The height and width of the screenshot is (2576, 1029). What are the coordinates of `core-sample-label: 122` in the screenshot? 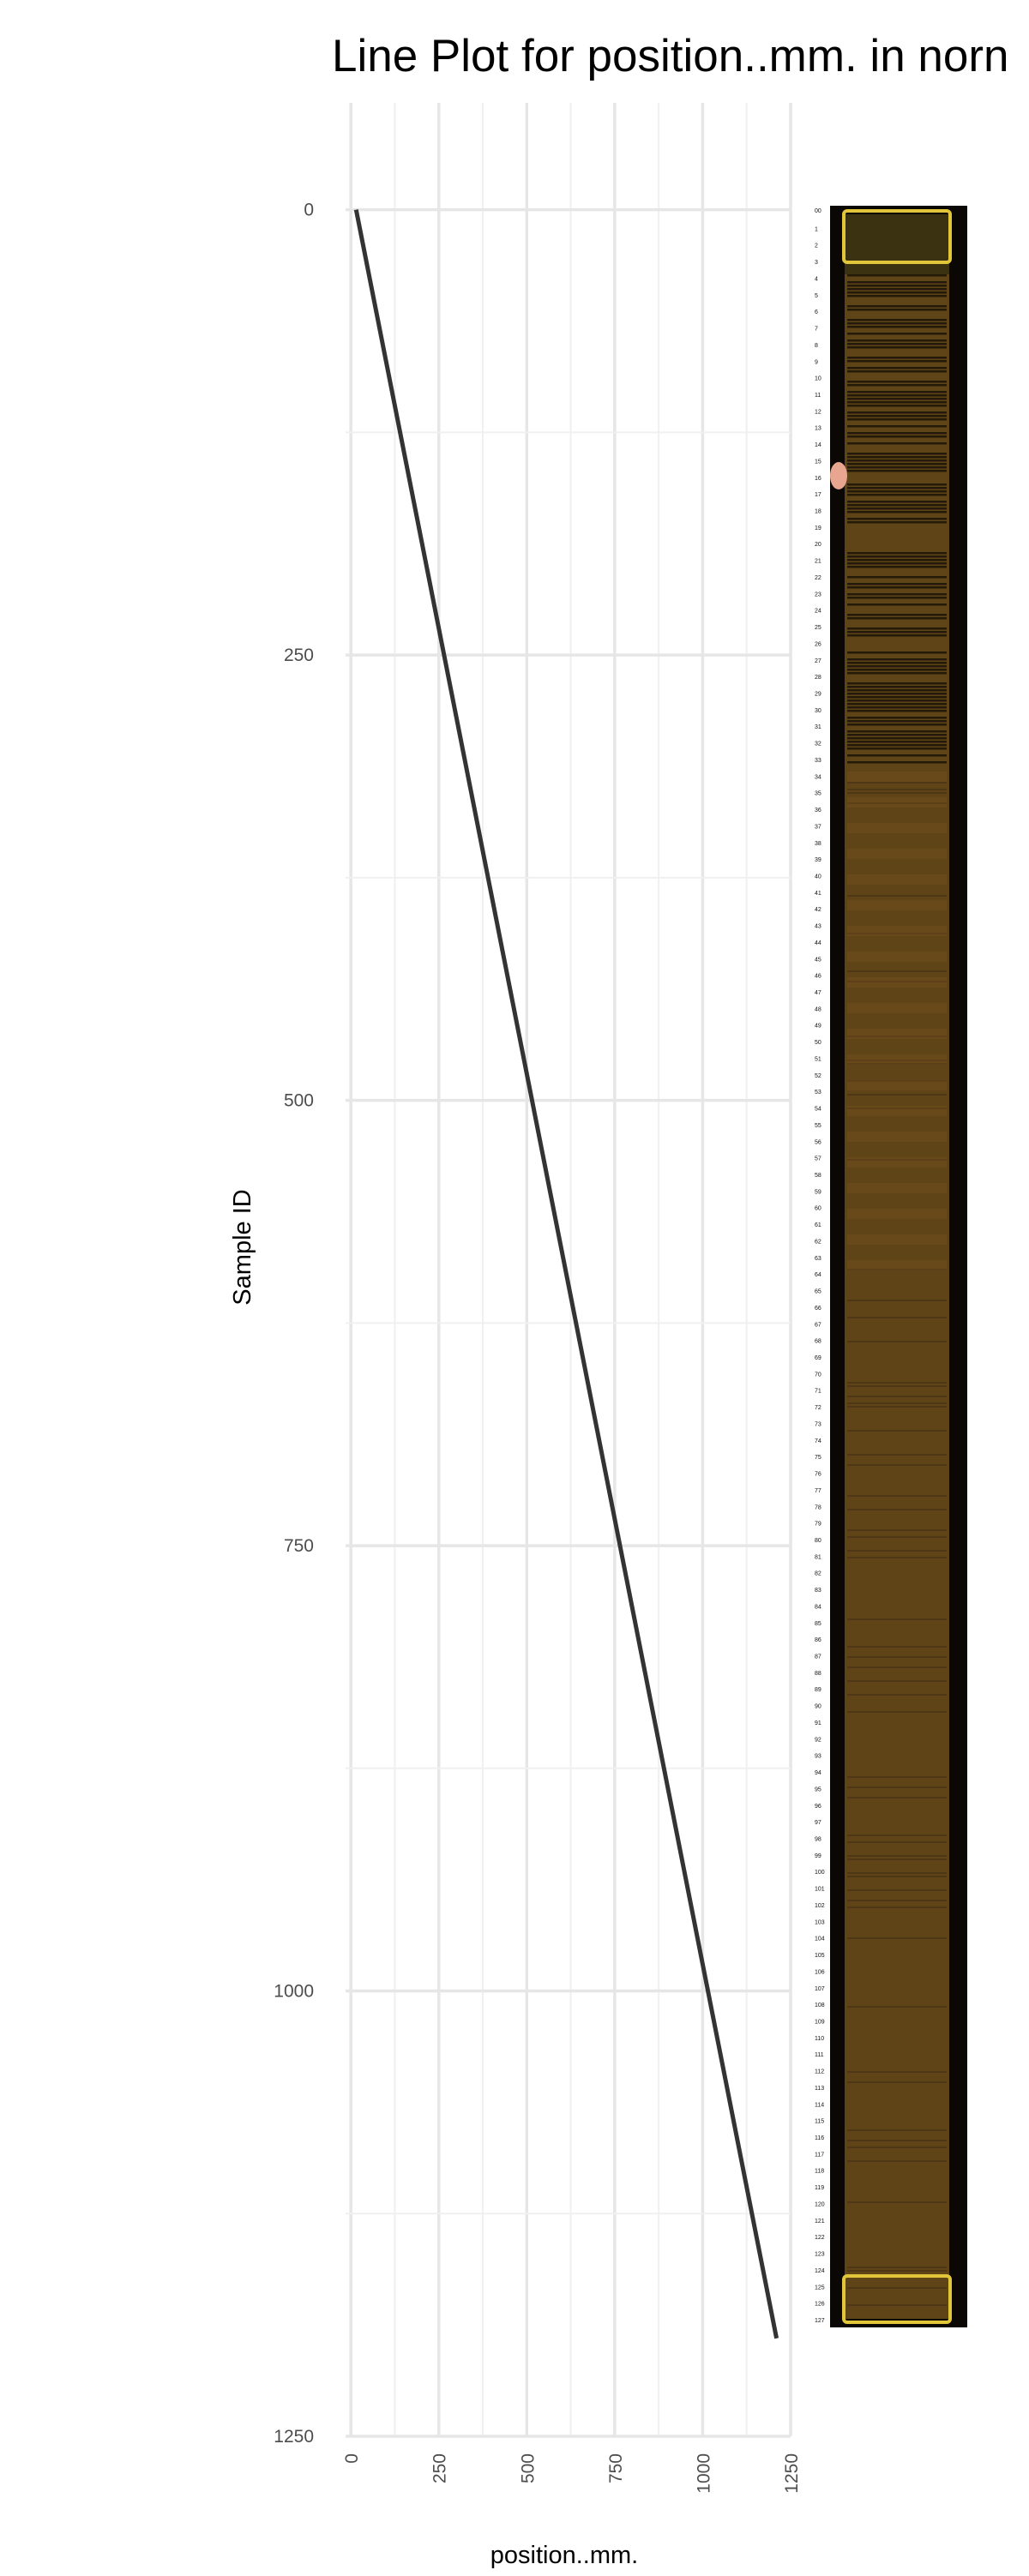 It's located at (820, 2238).